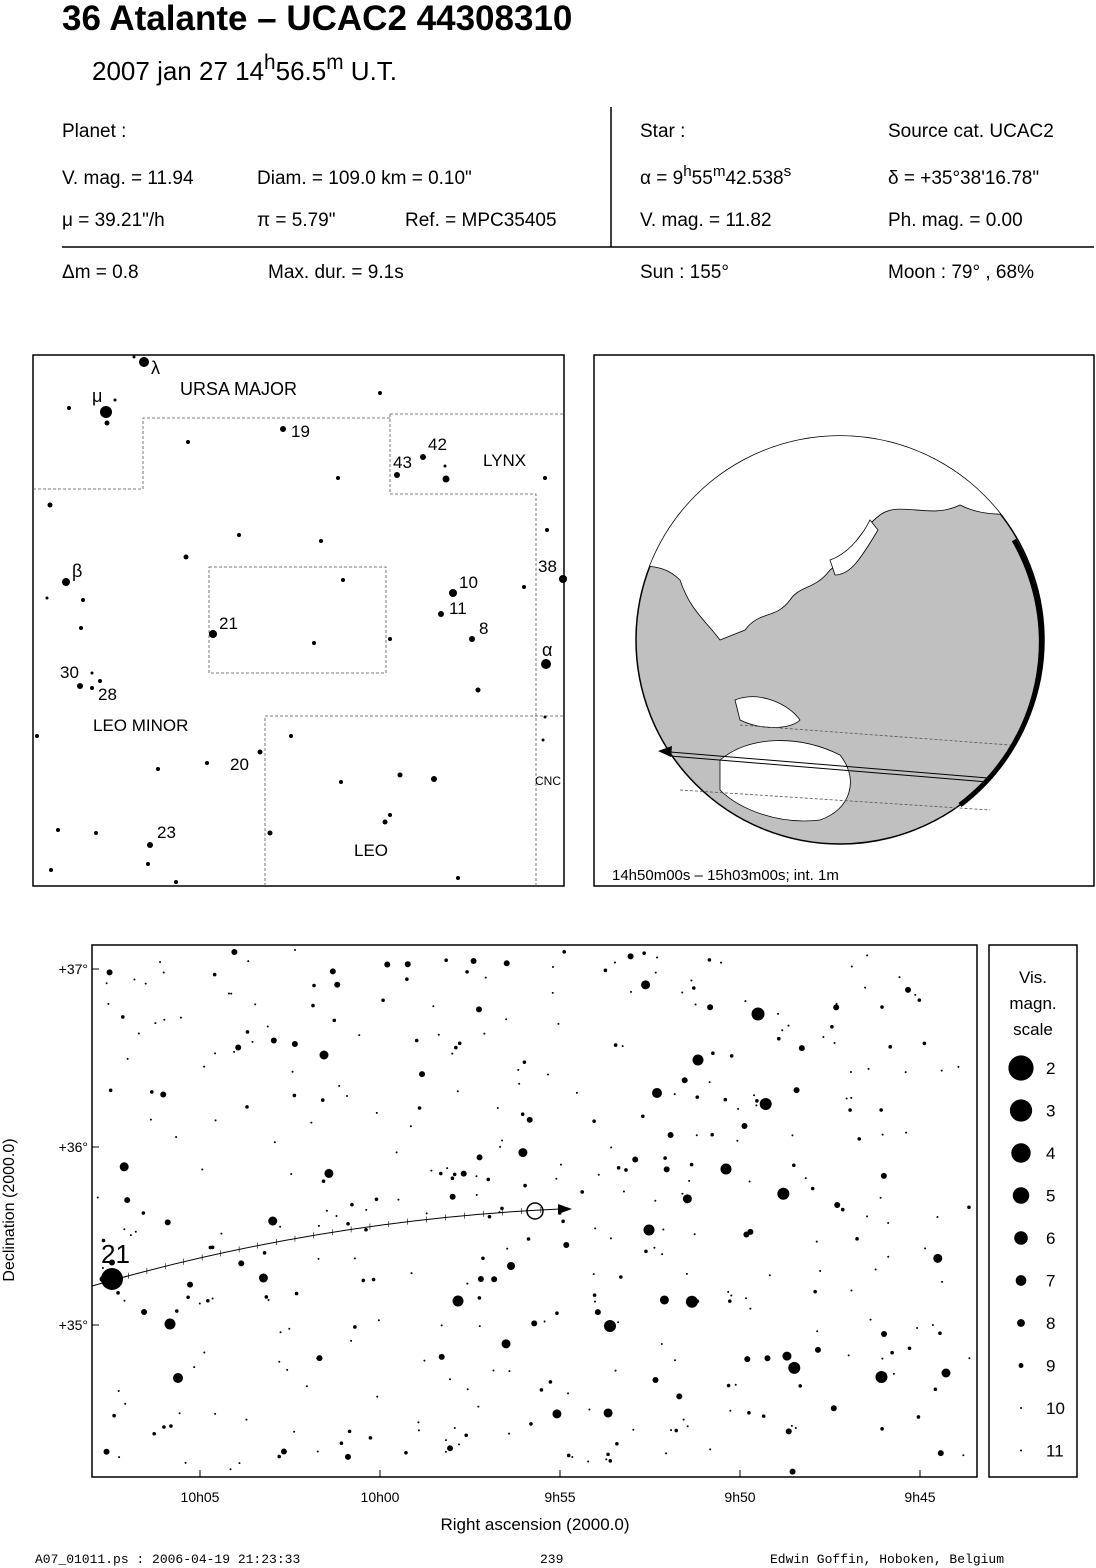 The width and height of the screenshot is (1096, 1568). Describe the element at coordinates (1032, 1003) in the screenshot. I see `scale-title: magn.` at that location.